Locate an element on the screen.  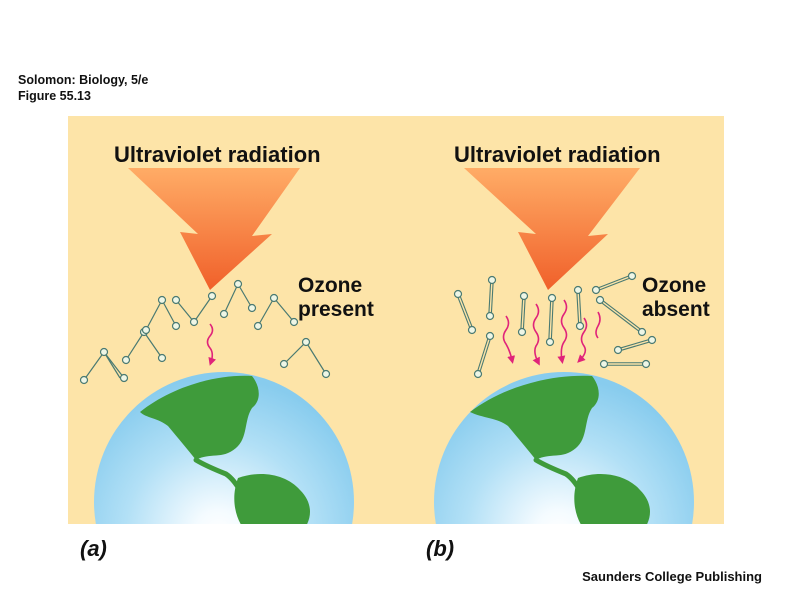
uv-arrow-b is located at coordinates (552, 229).